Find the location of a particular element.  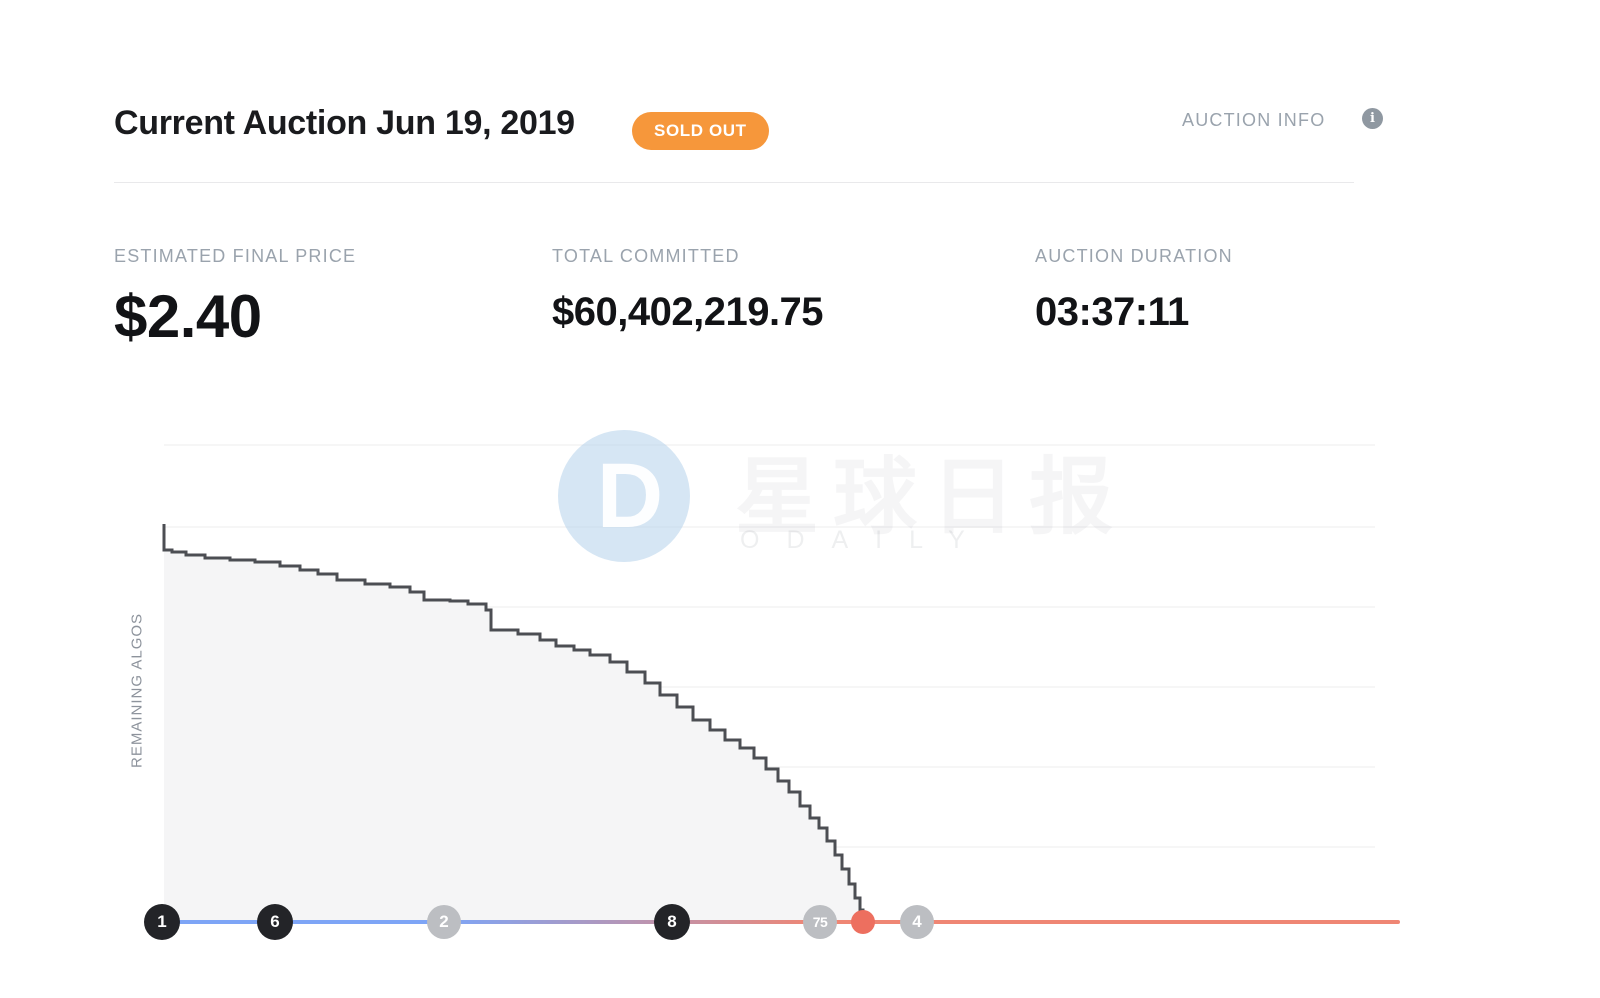

info-icon: i is located at coordinates (1372, 118).